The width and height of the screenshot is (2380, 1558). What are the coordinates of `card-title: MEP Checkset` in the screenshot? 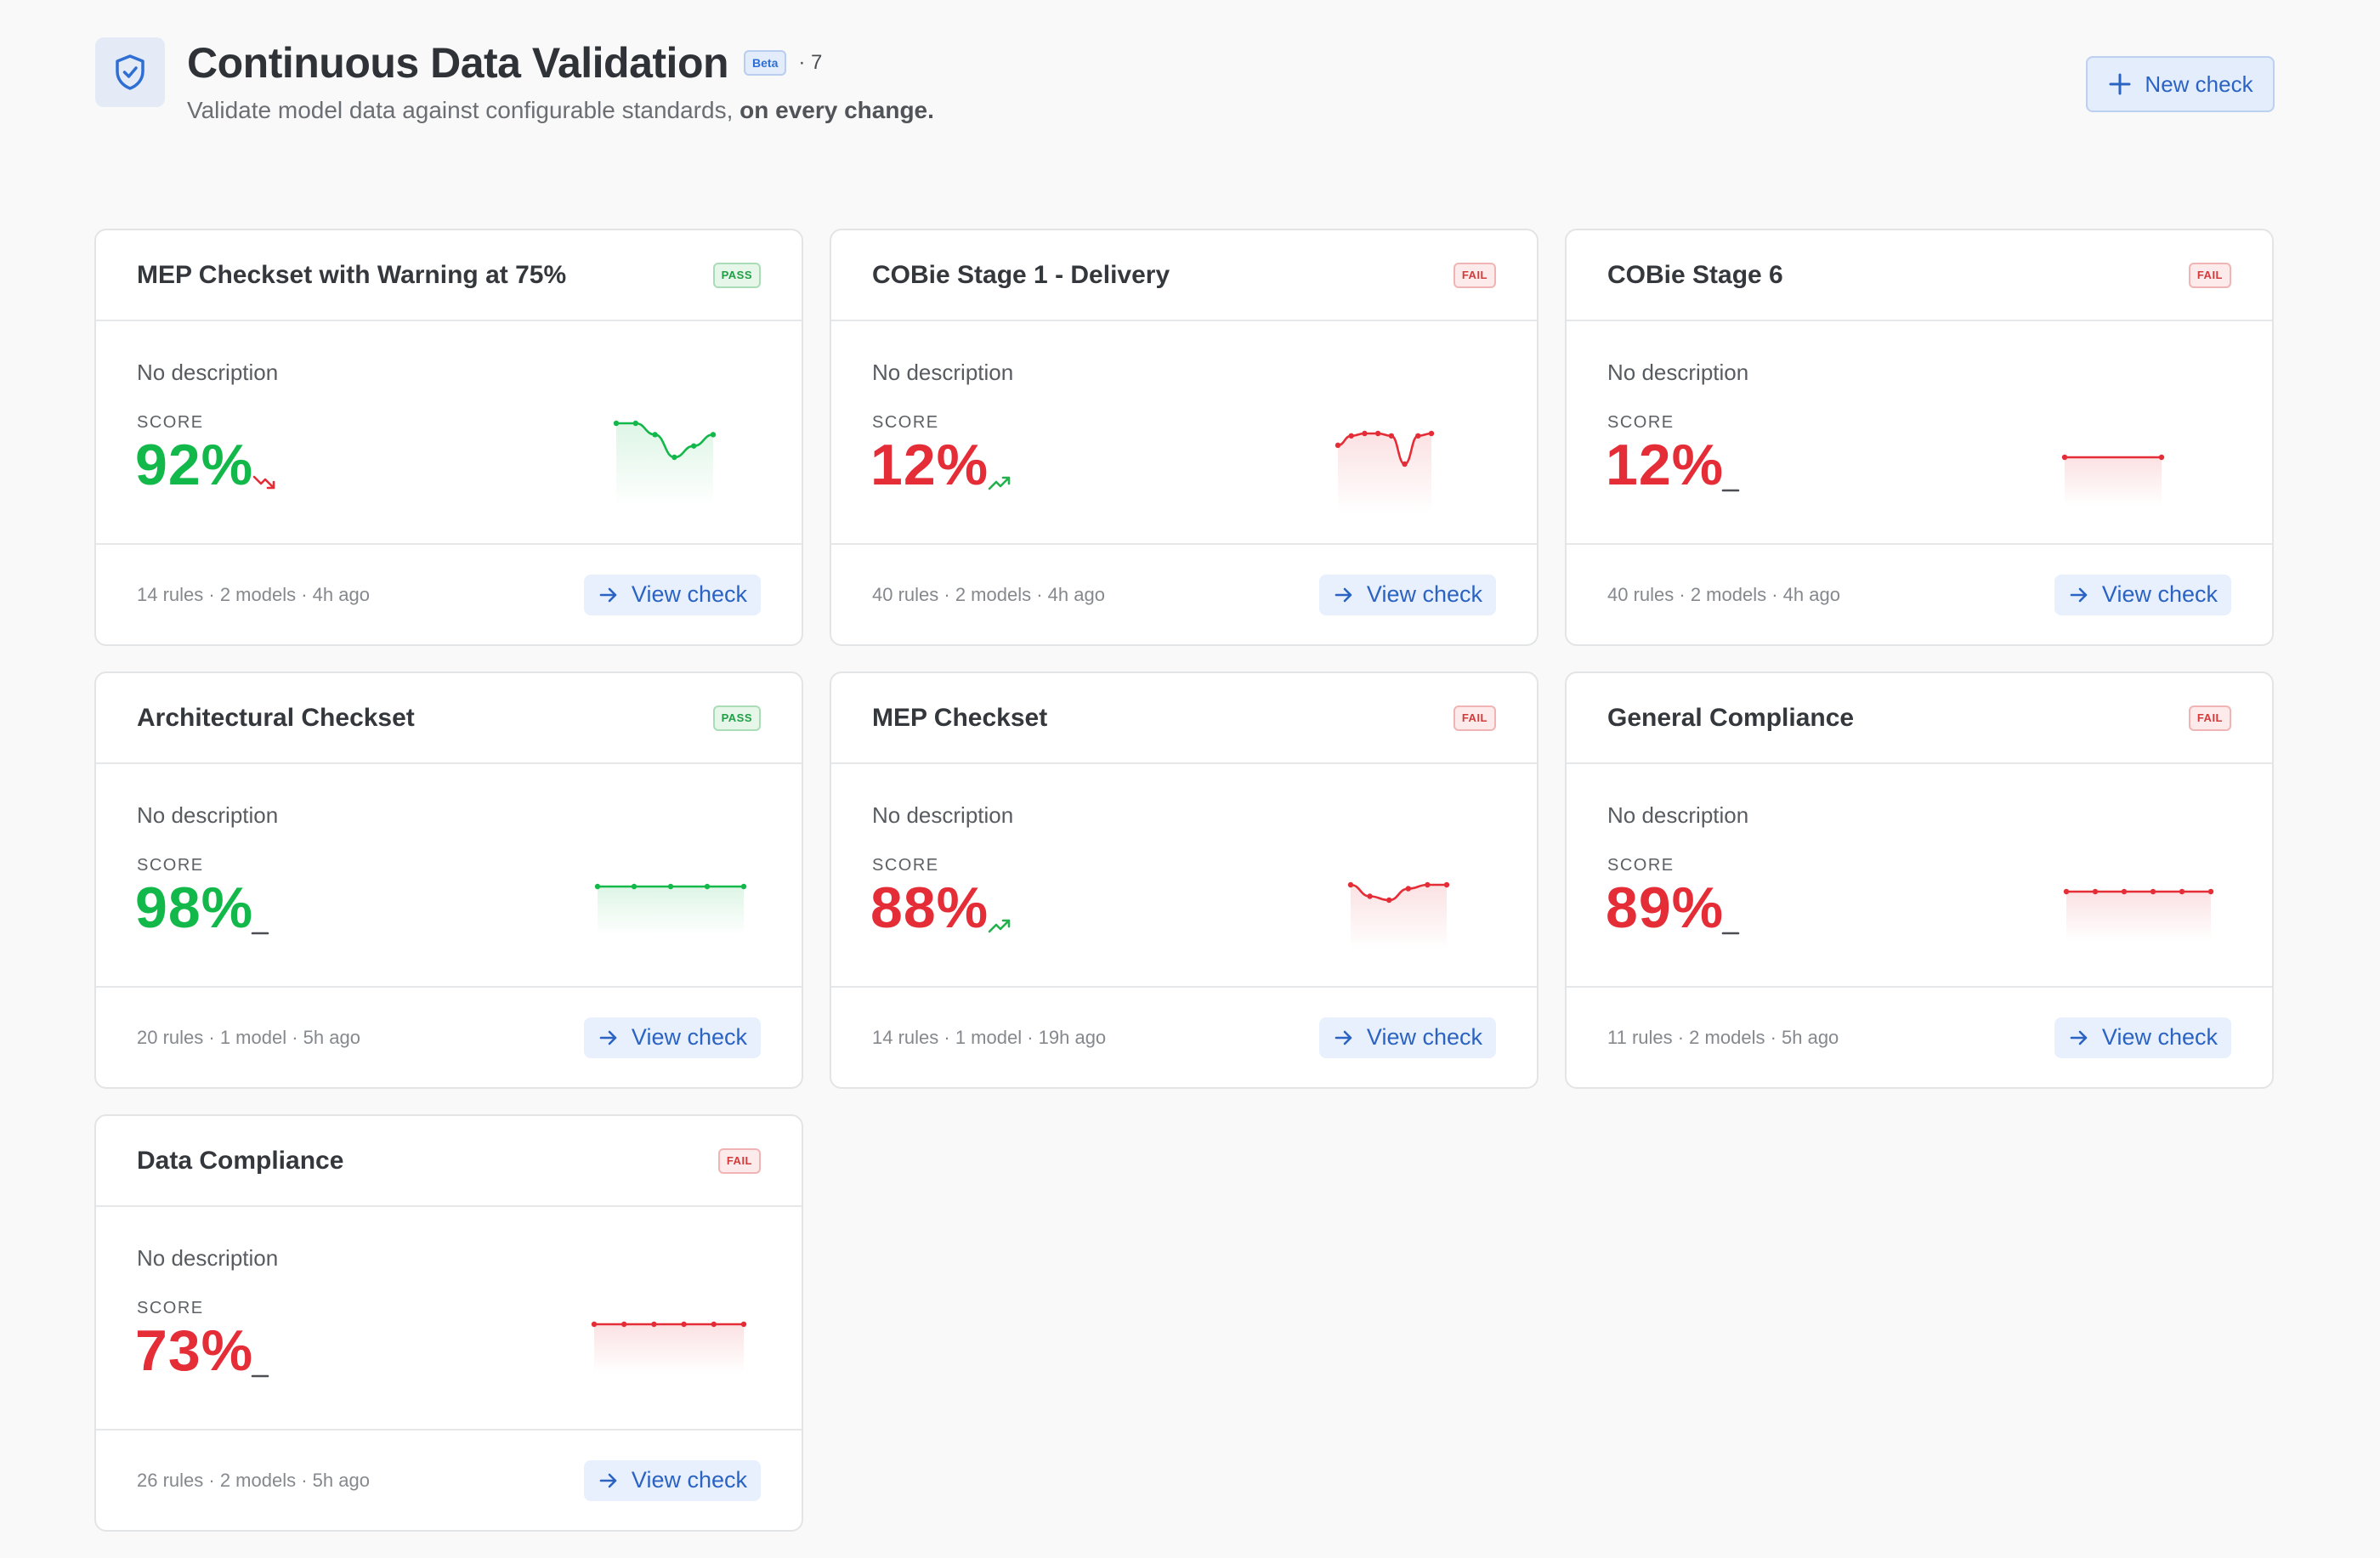 It's located at (960, 717).